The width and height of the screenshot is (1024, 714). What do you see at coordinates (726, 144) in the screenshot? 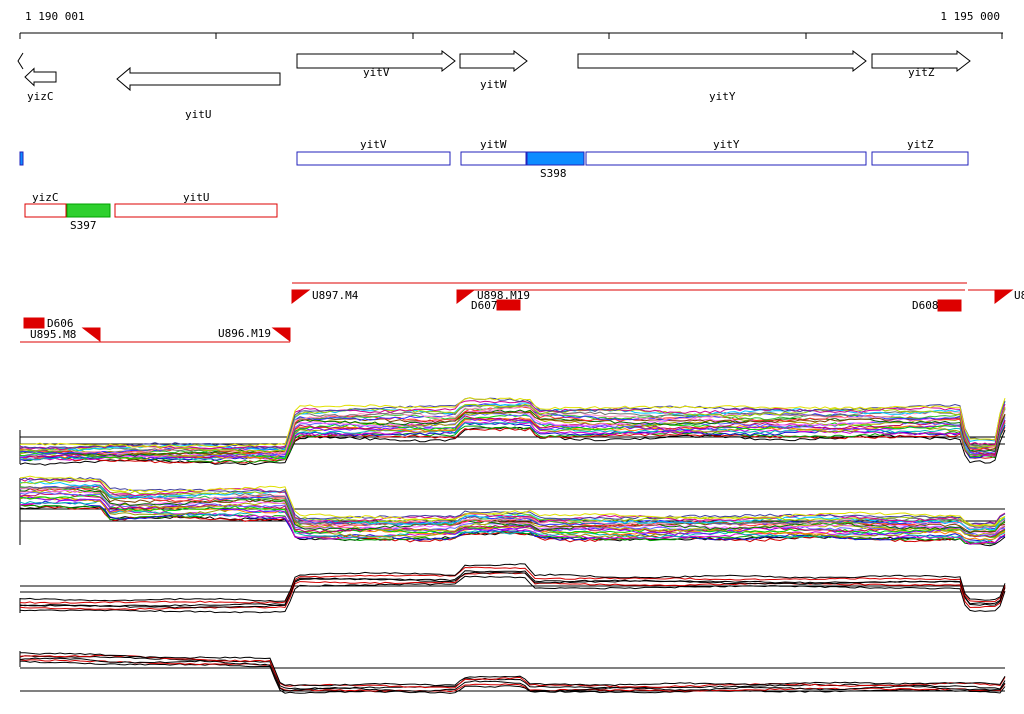
I see `gene-box-label-yitY: yitY` at bounding box center [726, 144].